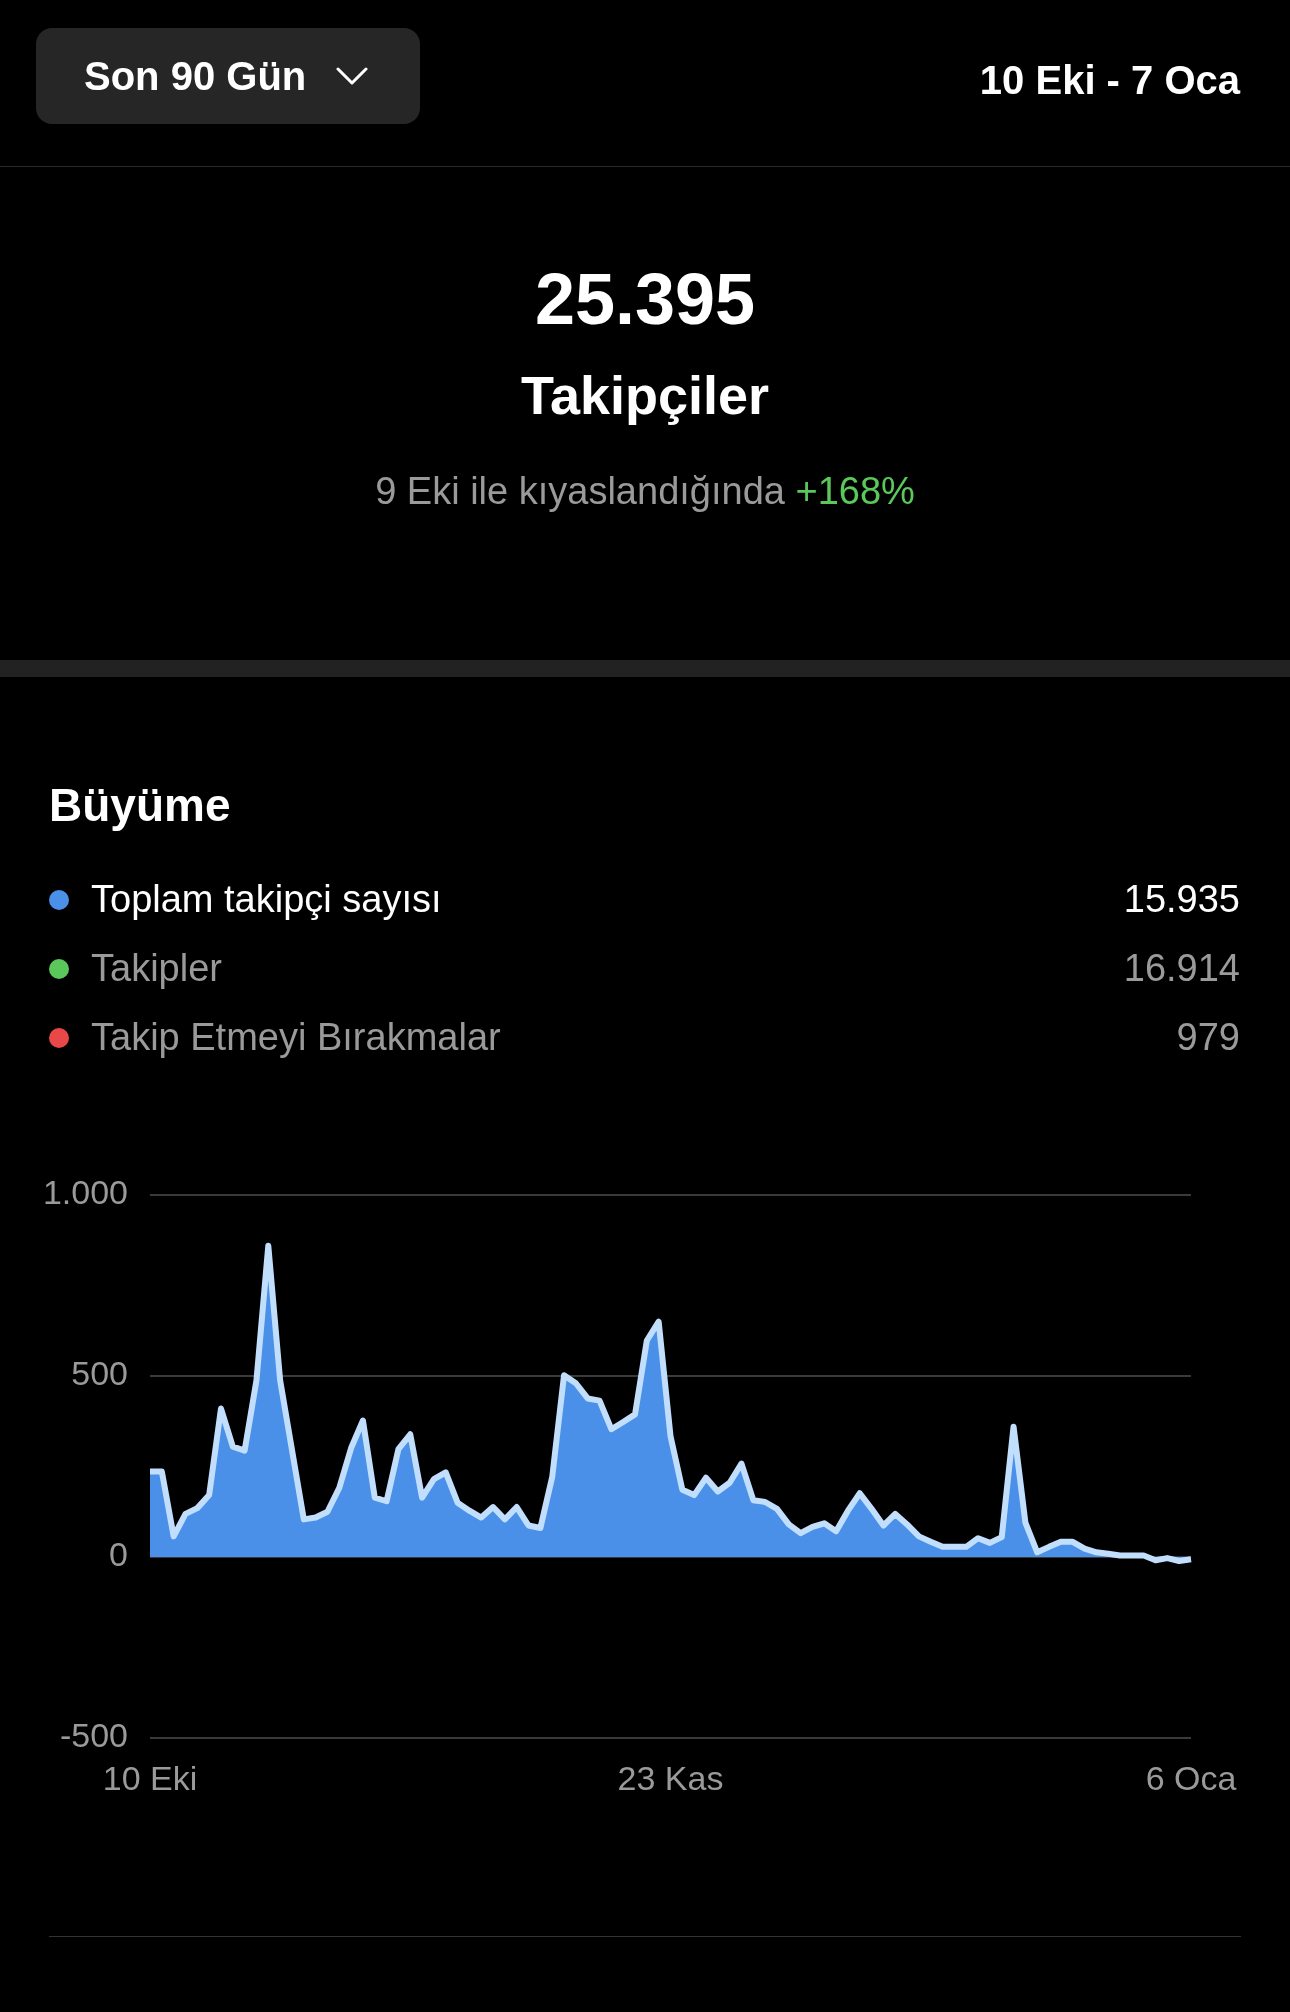 The width and height of the screenshot is (1290, 2012). What do you see at coordinates (1208, 1037) in the screenshot?
I see `text: 979` at bounding box center [1208, 1037].